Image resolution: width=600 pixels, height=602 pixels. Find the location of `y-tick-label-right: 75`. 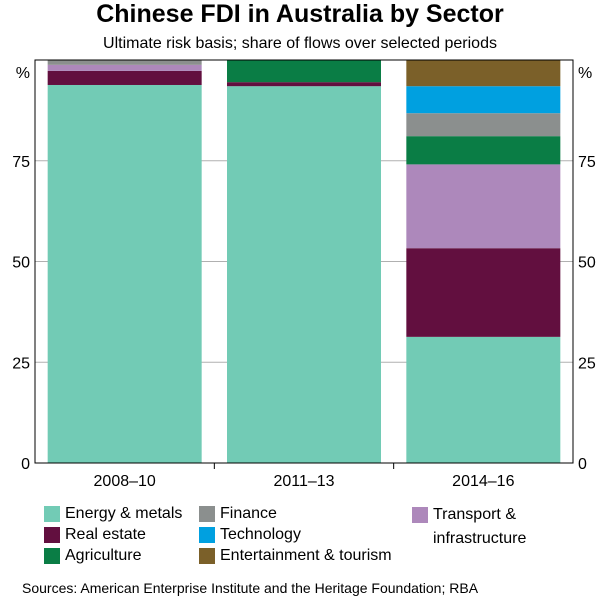

y-tick-label-right: 75 is located at coordinates (587, 162).